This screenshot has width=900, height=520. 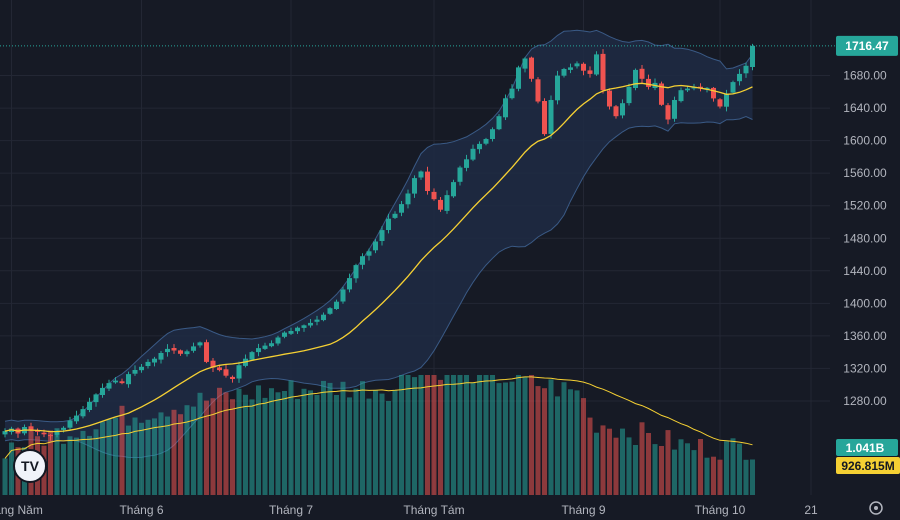 I want to click on x-tick-label: Tháng 10, so click(x=720, y=510).